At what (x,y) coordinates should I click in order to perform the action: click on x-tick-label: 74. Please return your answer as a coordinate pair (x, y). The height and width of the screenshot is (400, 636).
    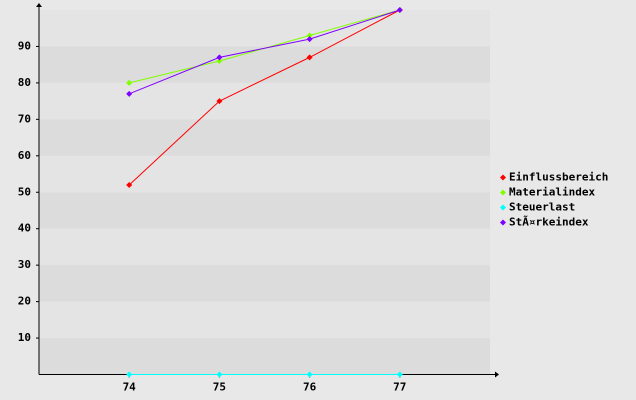
    Looking at the image, I should click on (130, 387).